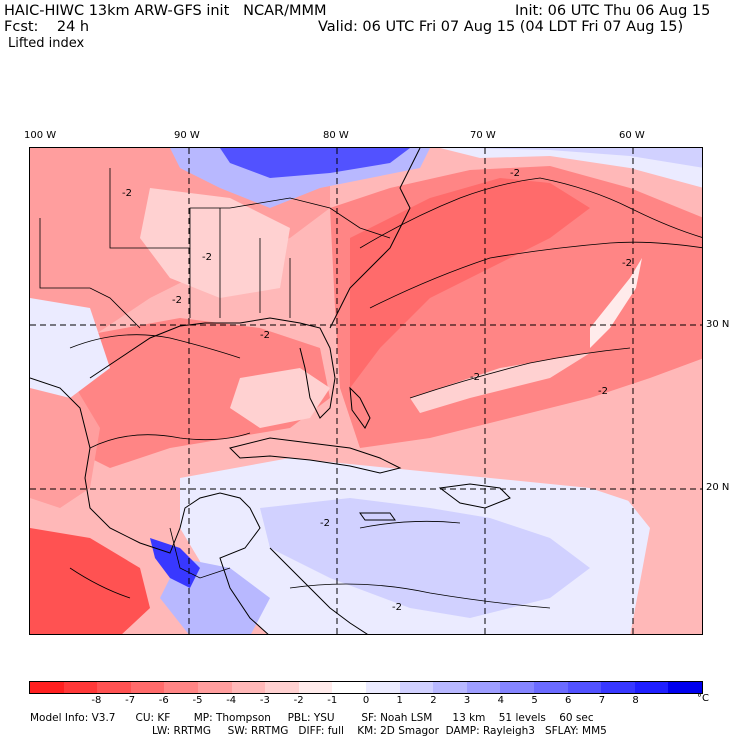 The image size is (740, 740). What do you see at coordinates (90, 273) in the screenshot?
I see `border-texas` at bounding box center [90, 273].